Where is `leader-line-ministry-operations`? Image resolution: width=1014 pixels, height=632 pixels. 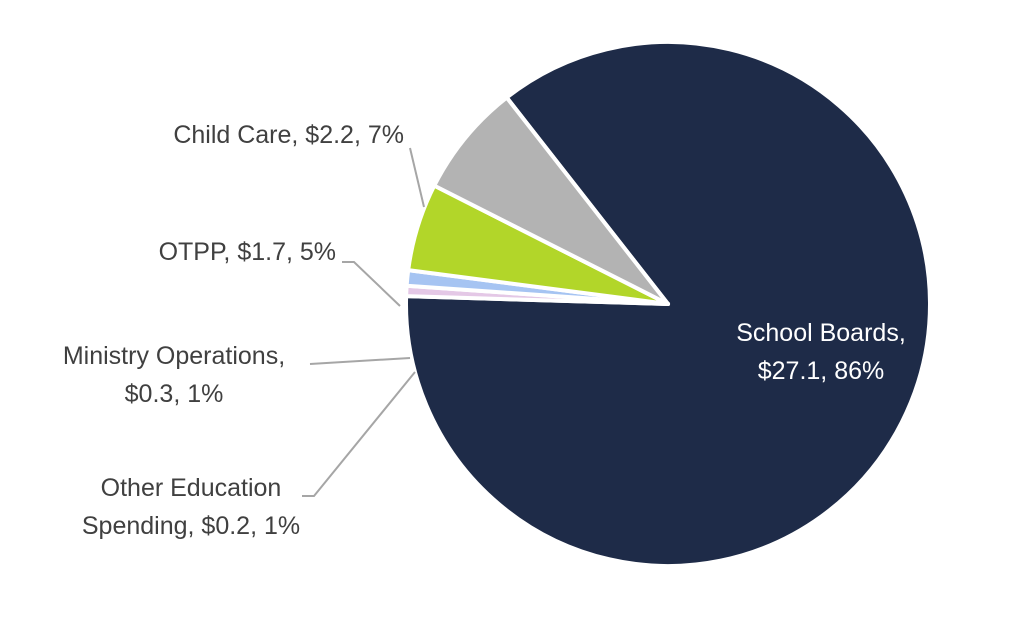
leader-line-ministry-operations is located at coordinates (360, 361).